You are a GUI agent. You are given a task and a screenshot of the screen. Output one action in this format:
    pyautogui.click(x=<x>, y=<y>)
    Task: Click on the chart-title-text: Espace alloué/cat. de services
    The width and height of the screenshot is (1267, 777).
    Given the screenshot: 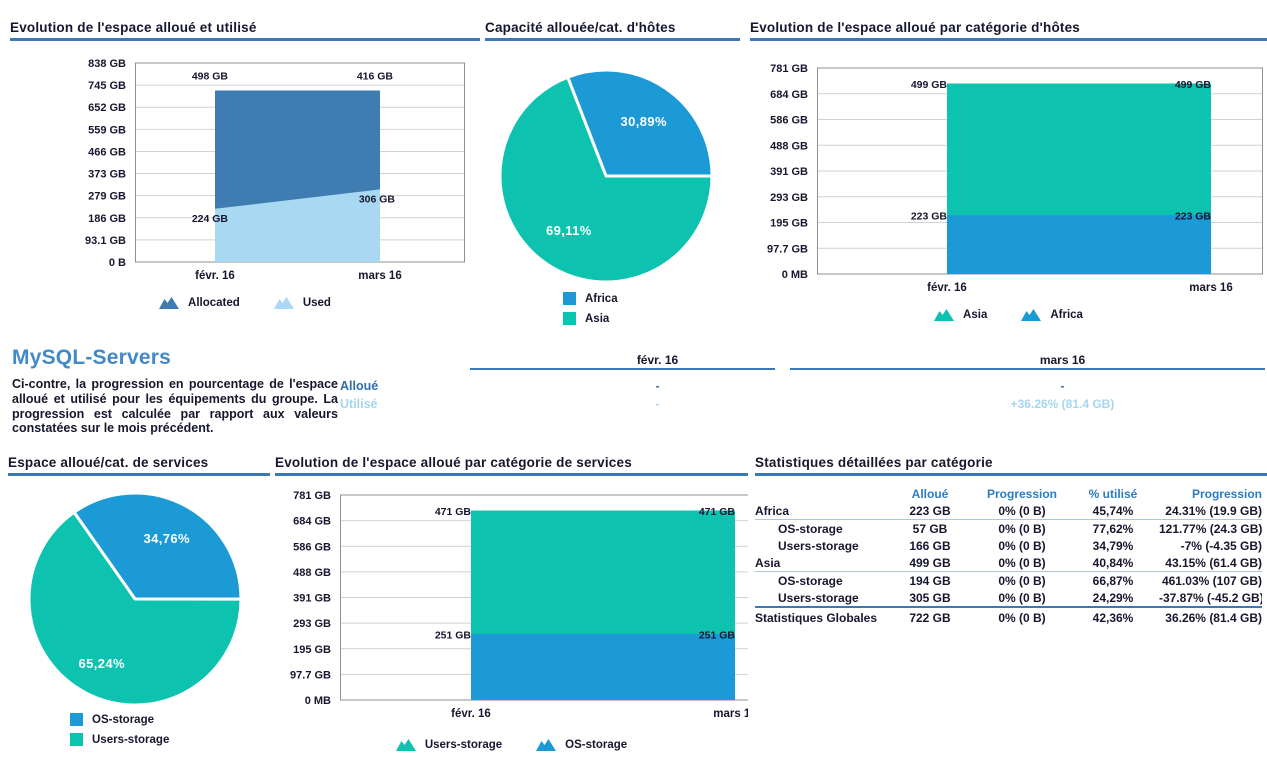 What is the action you would take?
    pyautogui.click(x=108, y=462)
    